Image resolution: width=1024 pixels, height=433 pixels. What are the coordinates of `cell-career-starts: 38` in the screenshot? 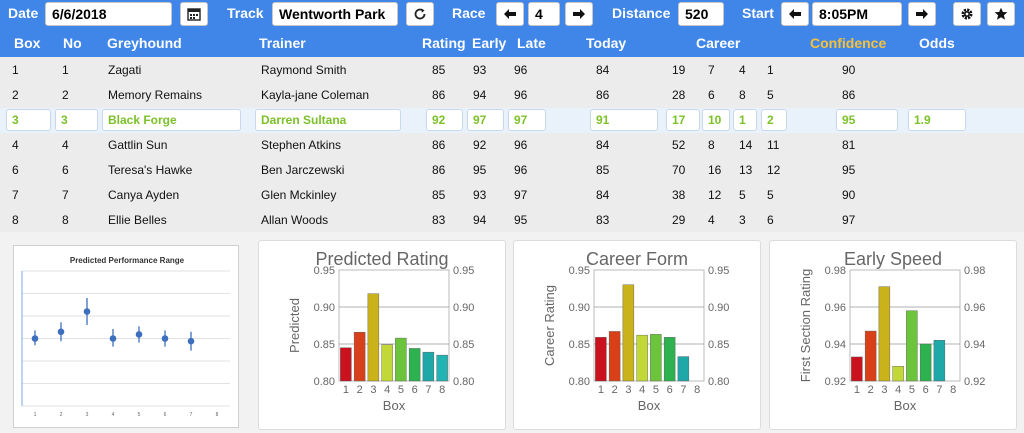 It's located at (679, 195).